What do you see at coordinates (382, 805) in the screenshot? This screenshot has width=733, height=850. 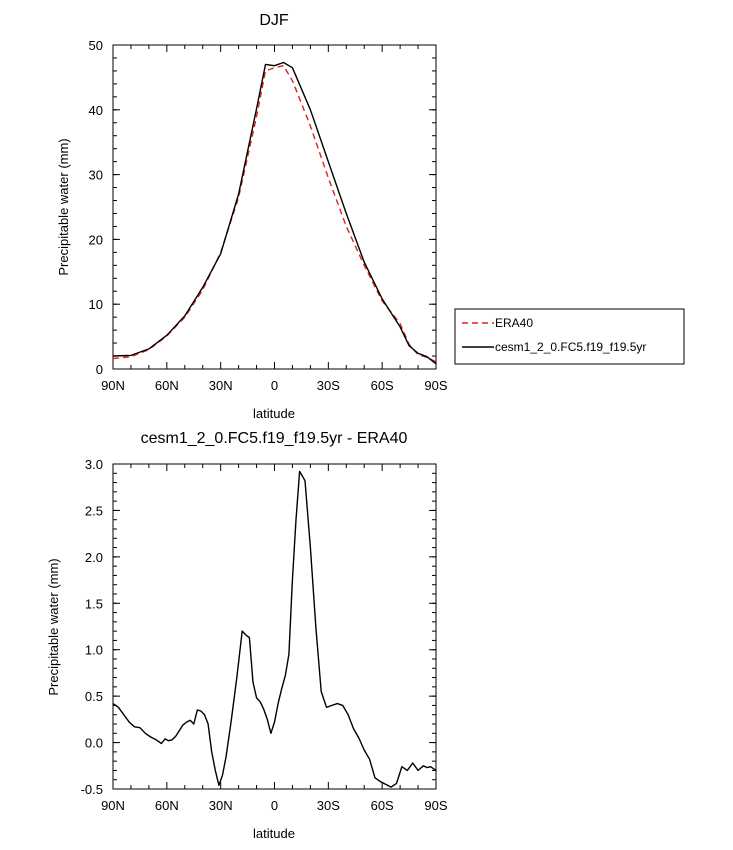 I see `bottom-x-tick-label: 60S` at bounding box center [382, 805].